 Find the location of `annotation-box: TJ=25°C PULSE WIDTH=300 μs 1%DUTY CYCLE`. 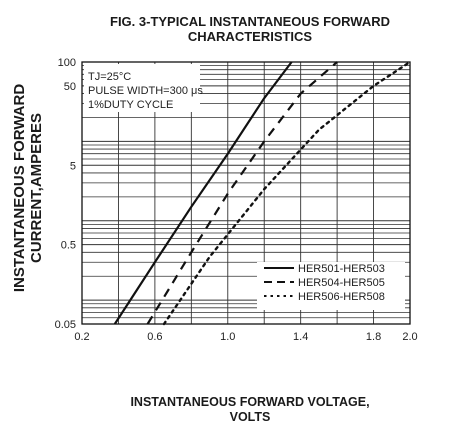

annotation-box: TJ=25°C PULSE WIDTH=300 μs 1%DUTY CYCLE is located at coordinates (143, 88).